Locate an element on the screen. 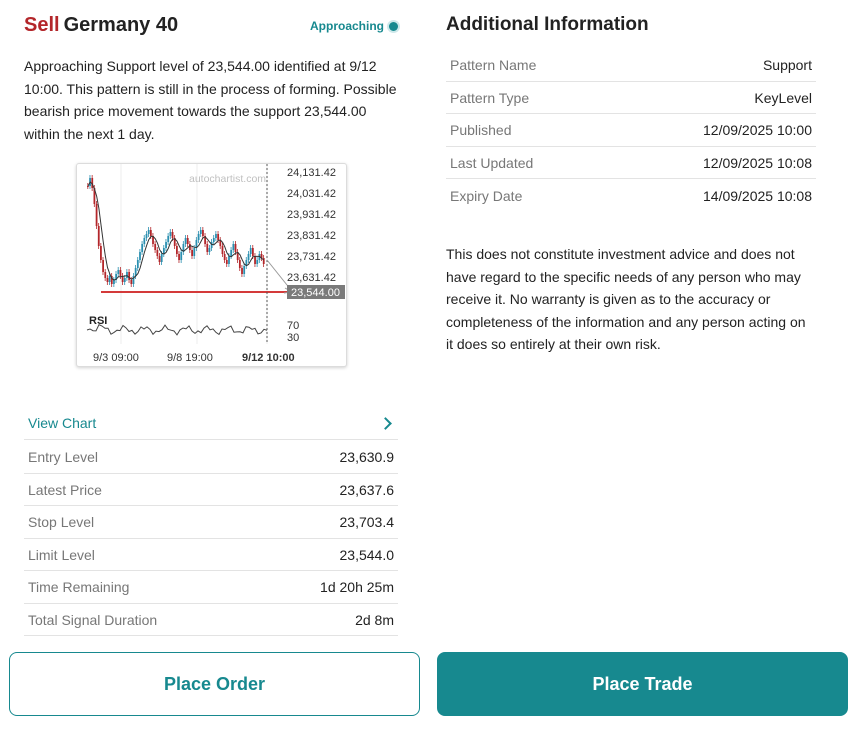 Image resolution: width=862 pixels, height=731 pixels. support-price-label: 23,544.00 is located at coordinates (315, 293).